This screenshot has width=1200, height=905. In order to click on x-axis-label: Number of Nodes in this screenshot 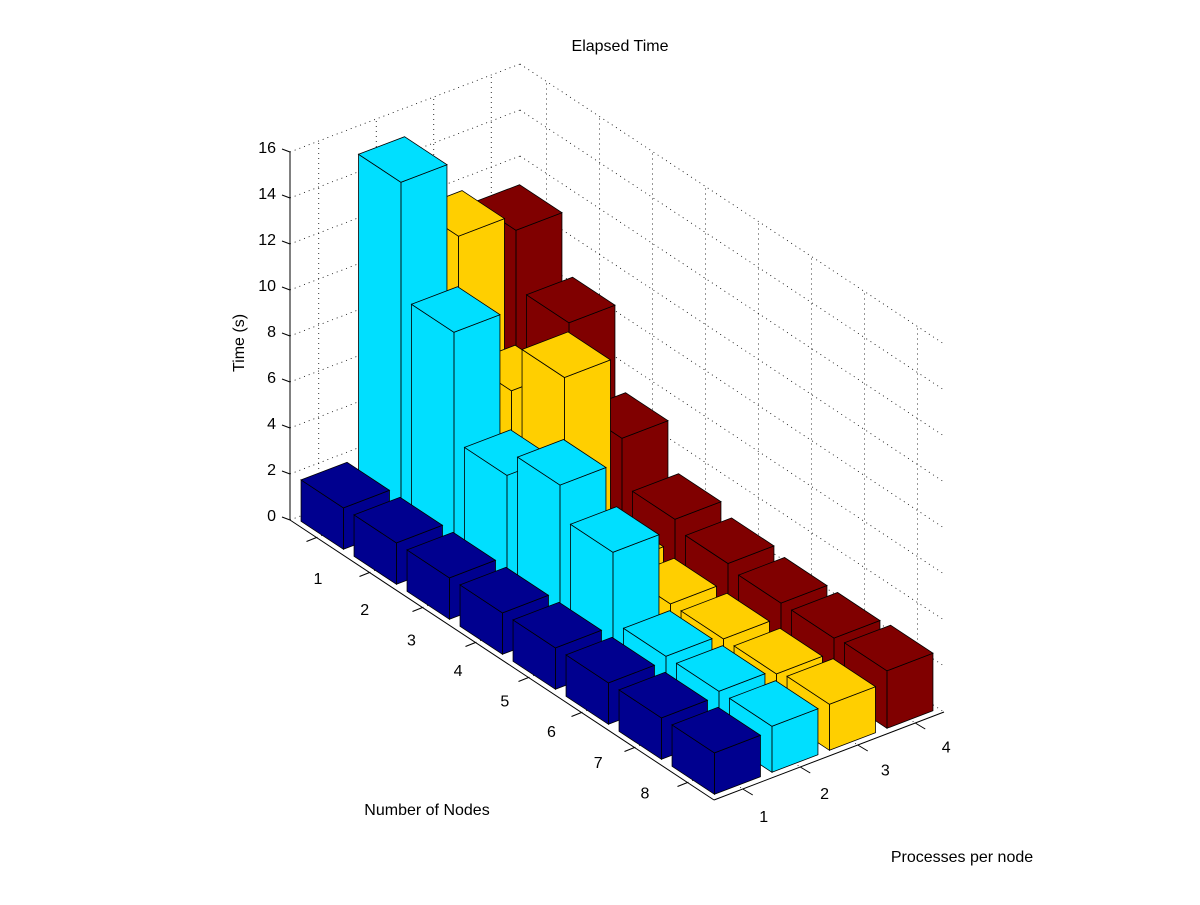, I will do `click(426, 810)`.